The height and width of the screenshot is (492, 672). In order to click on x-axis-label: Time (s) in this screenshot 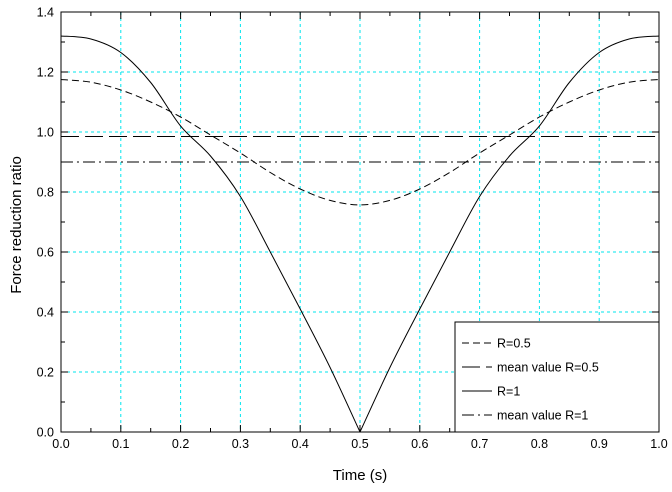, I will do `click(360, 475)`.